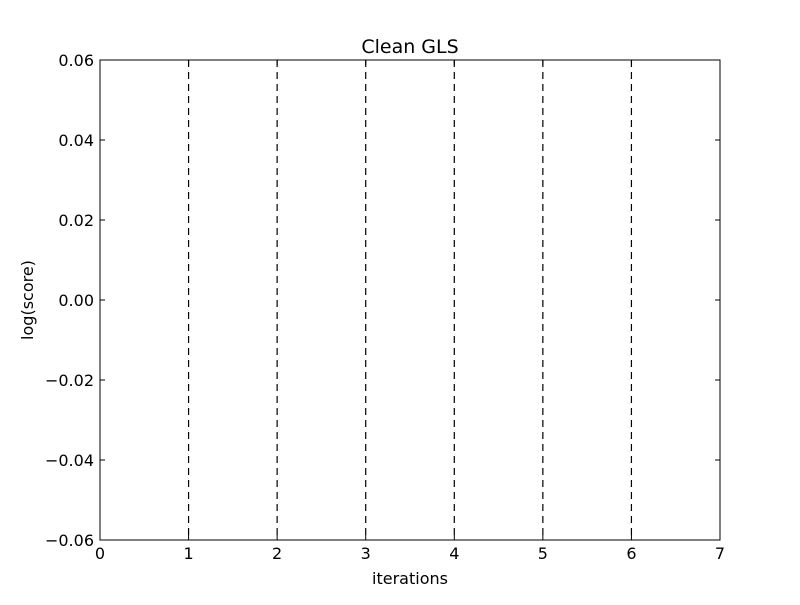 This screenshot has height=605, width=800. What do you see at coordinates (454, 553) in the screenshot?
I see `x-tick-label: 4` at bounding box center [454, 553].